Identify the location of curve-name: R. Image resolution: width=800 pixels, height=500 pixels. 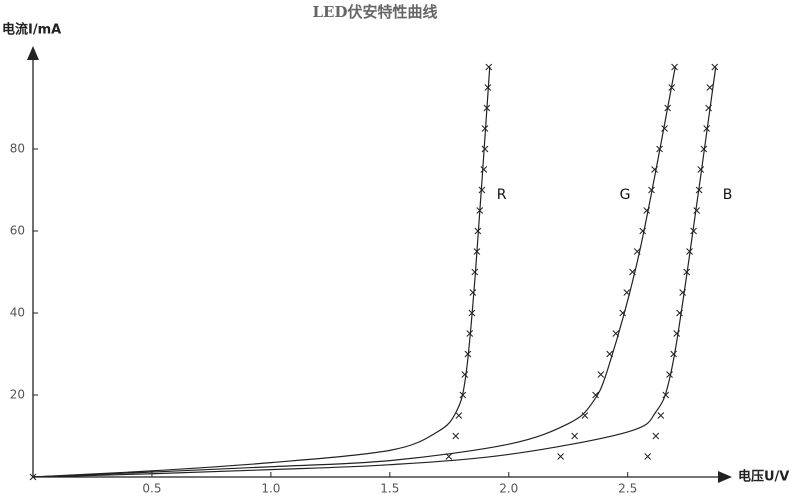
(502, 195).